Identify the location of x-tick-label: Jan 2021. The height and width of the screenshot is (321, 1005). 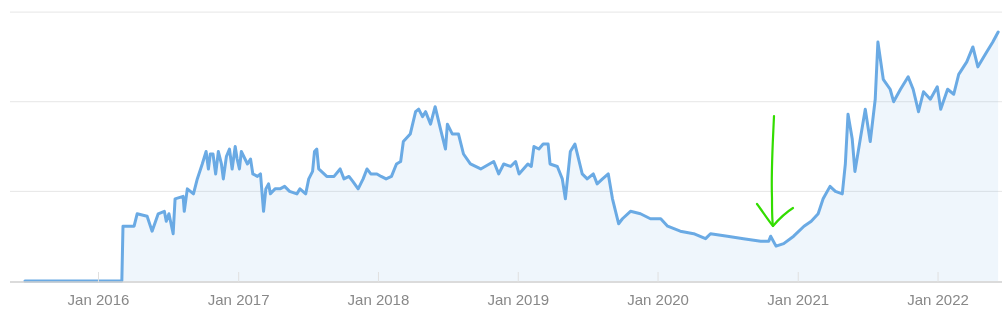
(798, 299).